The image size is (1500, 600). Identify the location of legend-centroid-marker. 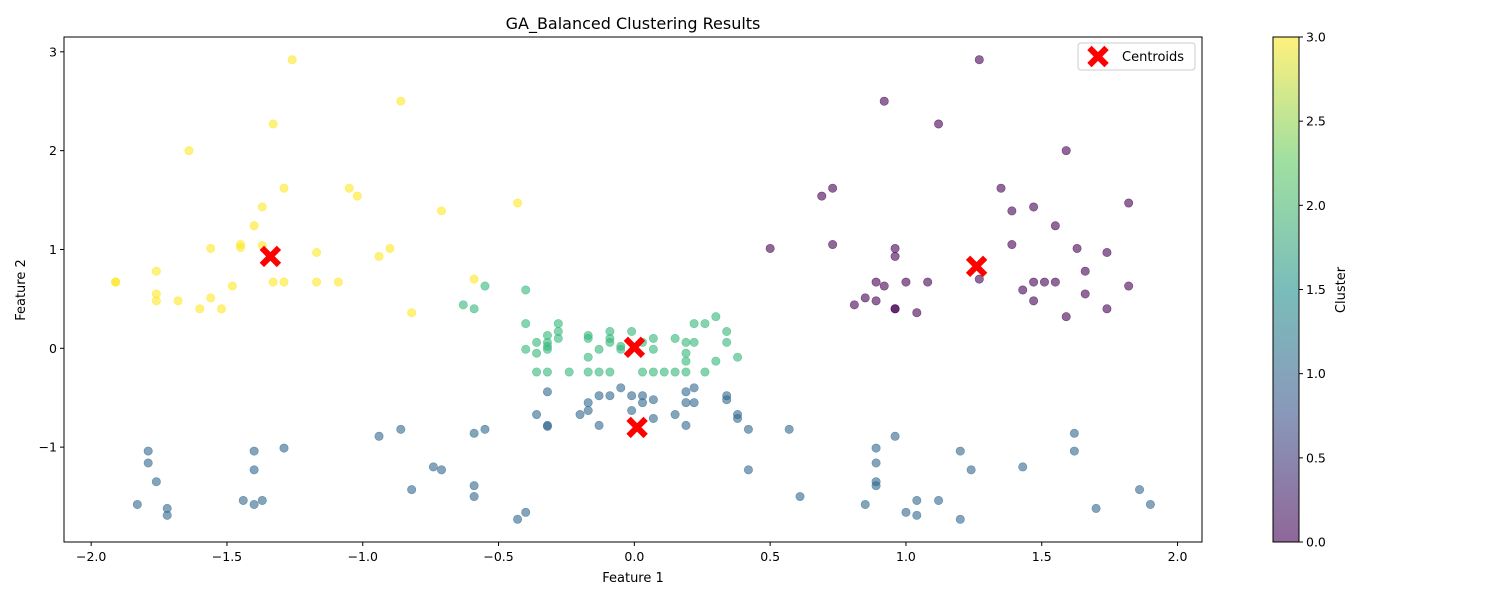
(1098, 56).